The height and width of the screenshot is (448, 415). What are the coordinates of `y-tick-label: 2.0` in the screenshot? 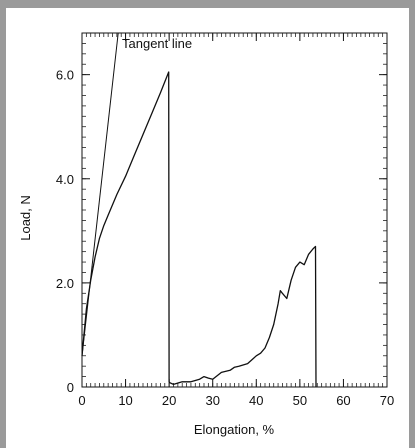 It's located at (65, 283).